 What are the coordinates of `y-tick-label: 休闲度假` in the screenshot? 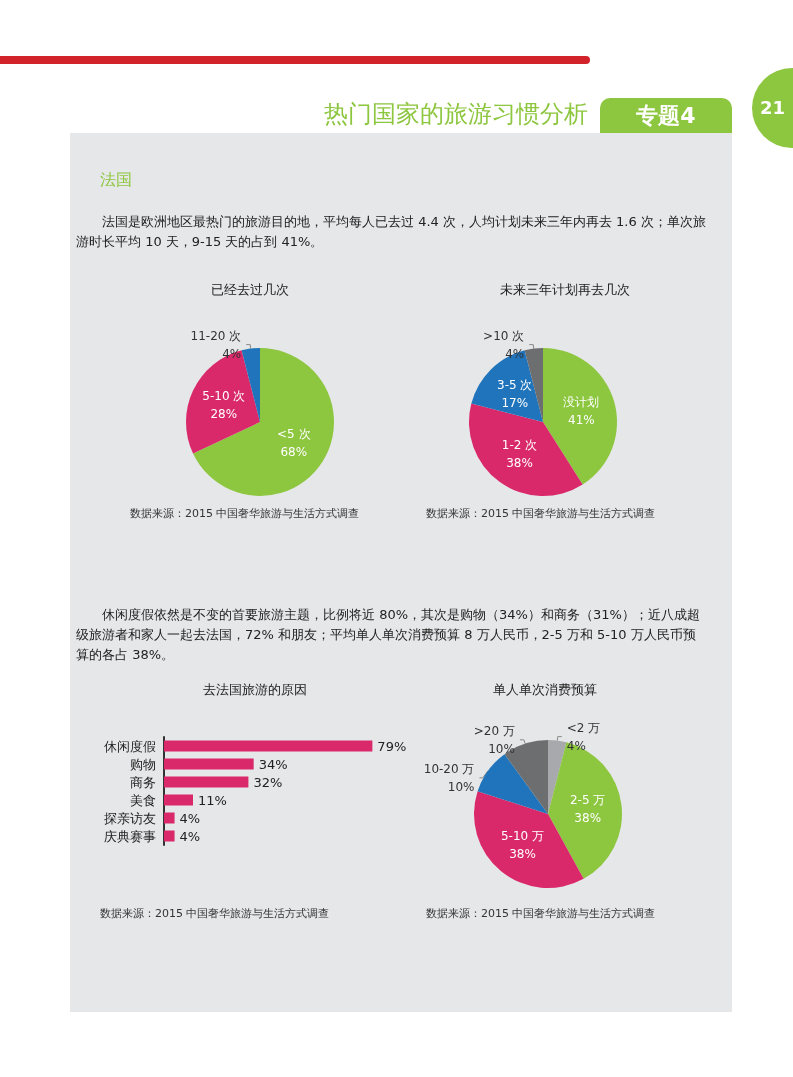 It's located at (130, 746).